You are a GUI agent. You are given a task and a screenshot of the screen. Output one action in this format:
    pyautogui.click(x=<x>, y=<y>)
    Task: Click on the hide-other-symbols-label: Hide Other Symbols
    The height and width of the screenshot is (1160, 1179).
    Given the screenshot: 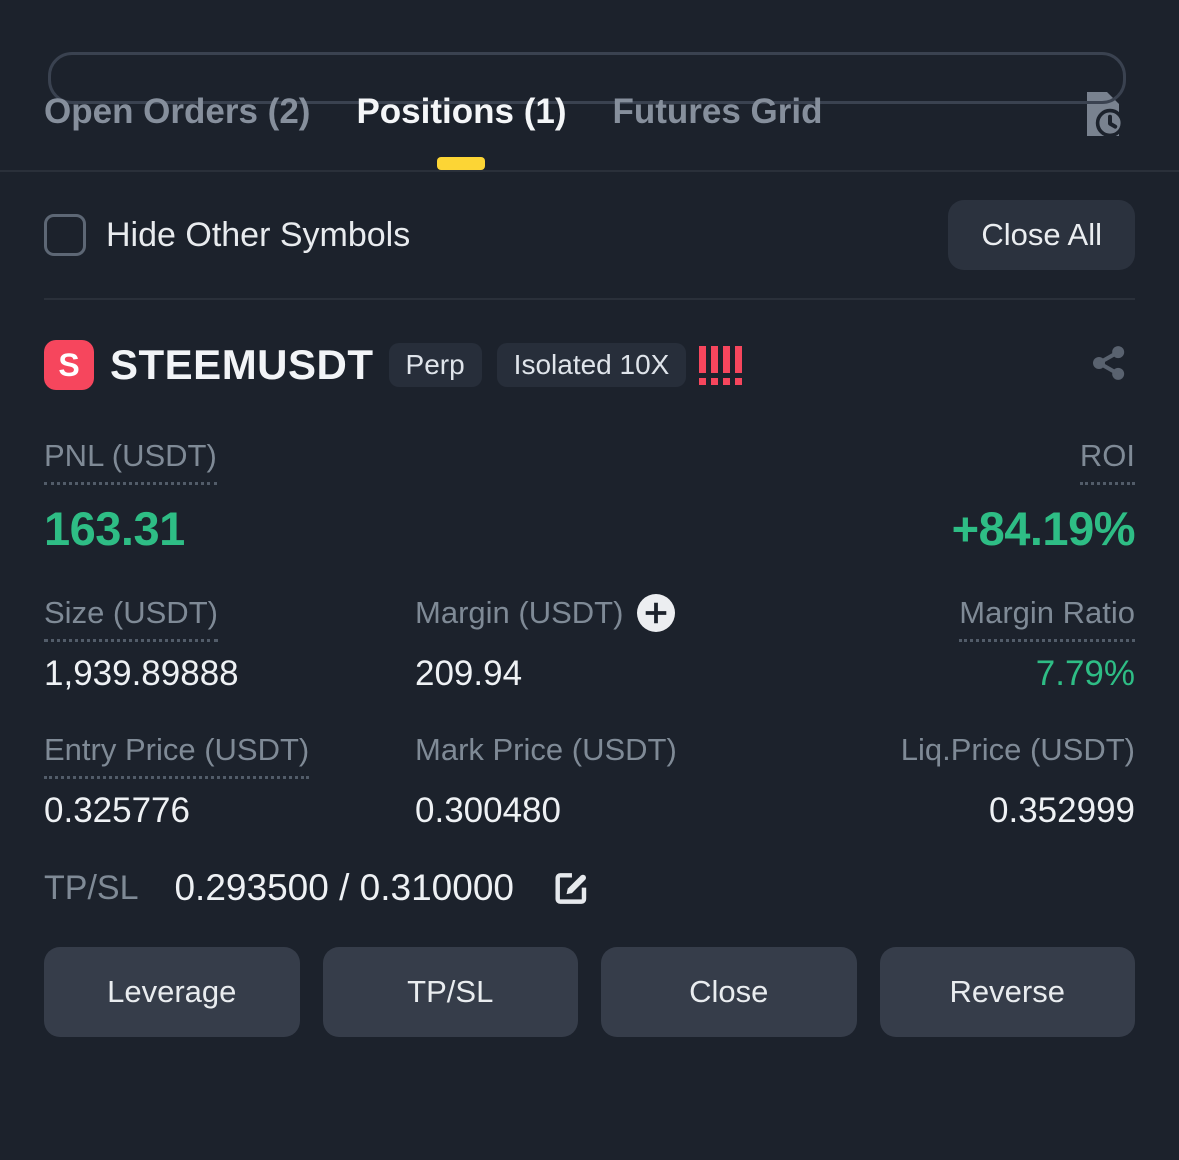 What is the action you would take?
    pyautogui.click(x=258, y=234)
    